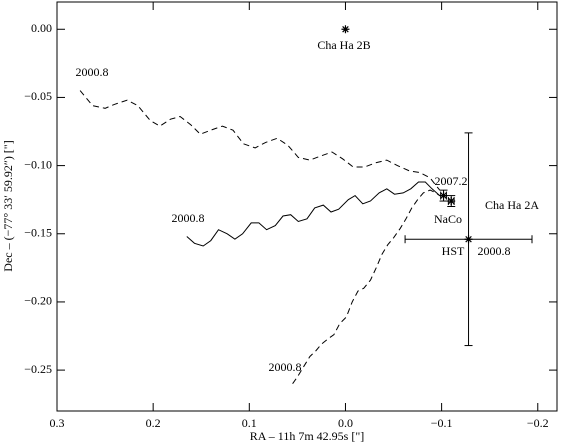  What do you see at coordinates (41, 28) in the screenshot?
I see `y-tick-label: 0.00` at bounding box center [41, 28].